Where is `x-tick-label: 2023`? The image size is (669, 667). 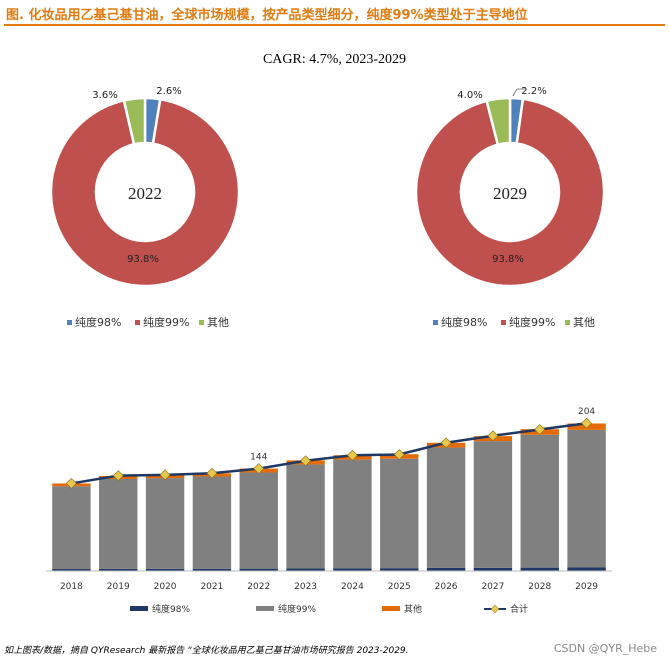 x-tick-label: 2023 is located at coordinates (305, 587).